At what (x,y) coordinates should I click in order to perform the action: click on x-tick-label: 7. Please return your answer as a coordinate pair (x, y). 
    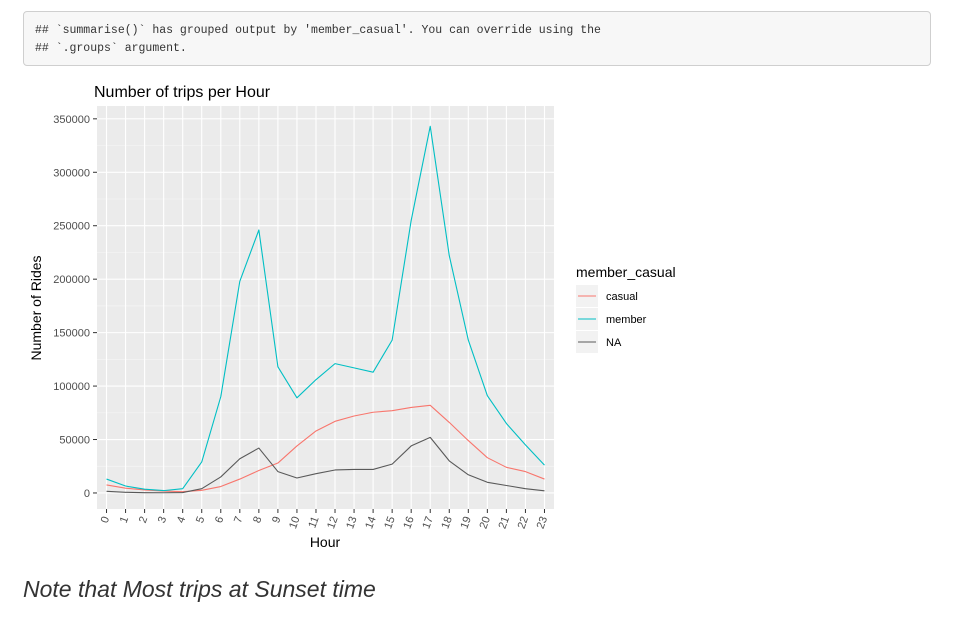
    Looking at the image, I should click on (238, 520).